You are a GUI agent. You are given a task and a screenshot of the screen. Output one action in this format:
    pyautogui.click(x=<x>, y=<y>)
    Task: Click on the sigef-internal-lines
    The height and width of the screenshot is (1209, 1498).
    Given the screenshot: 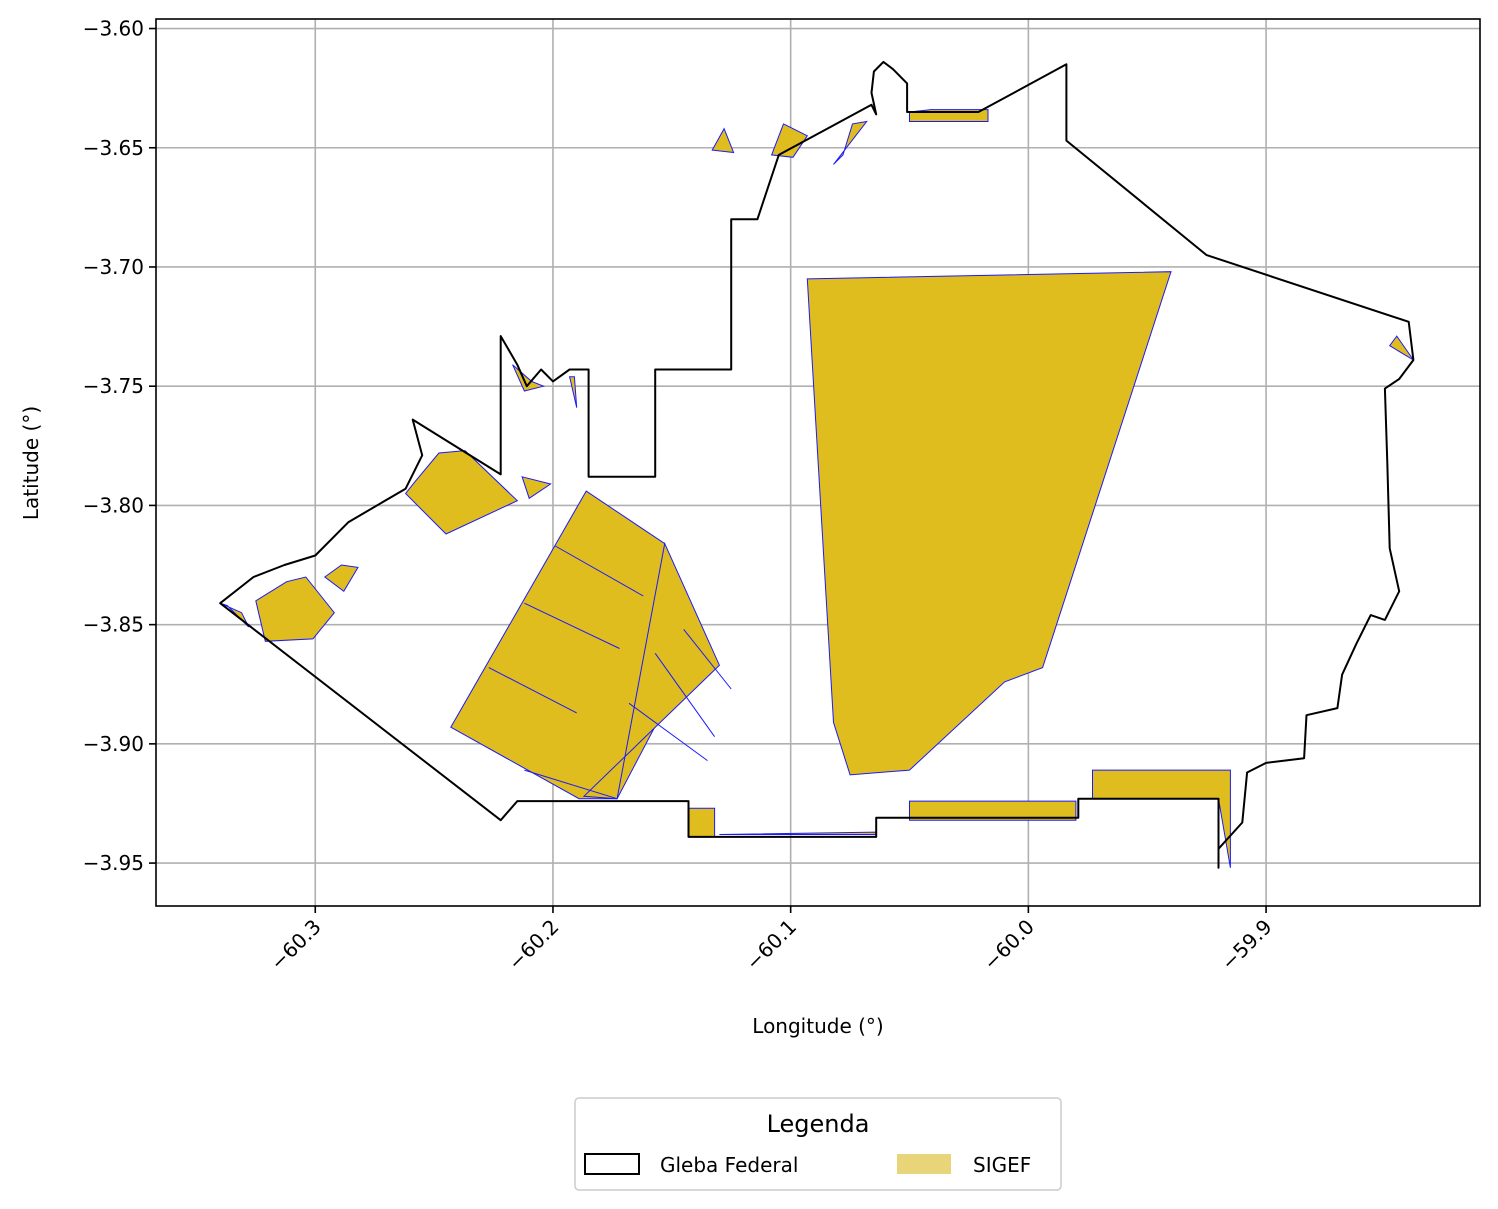 What is the action you would take?
    pyautogui.click(x=610, y=672)
    